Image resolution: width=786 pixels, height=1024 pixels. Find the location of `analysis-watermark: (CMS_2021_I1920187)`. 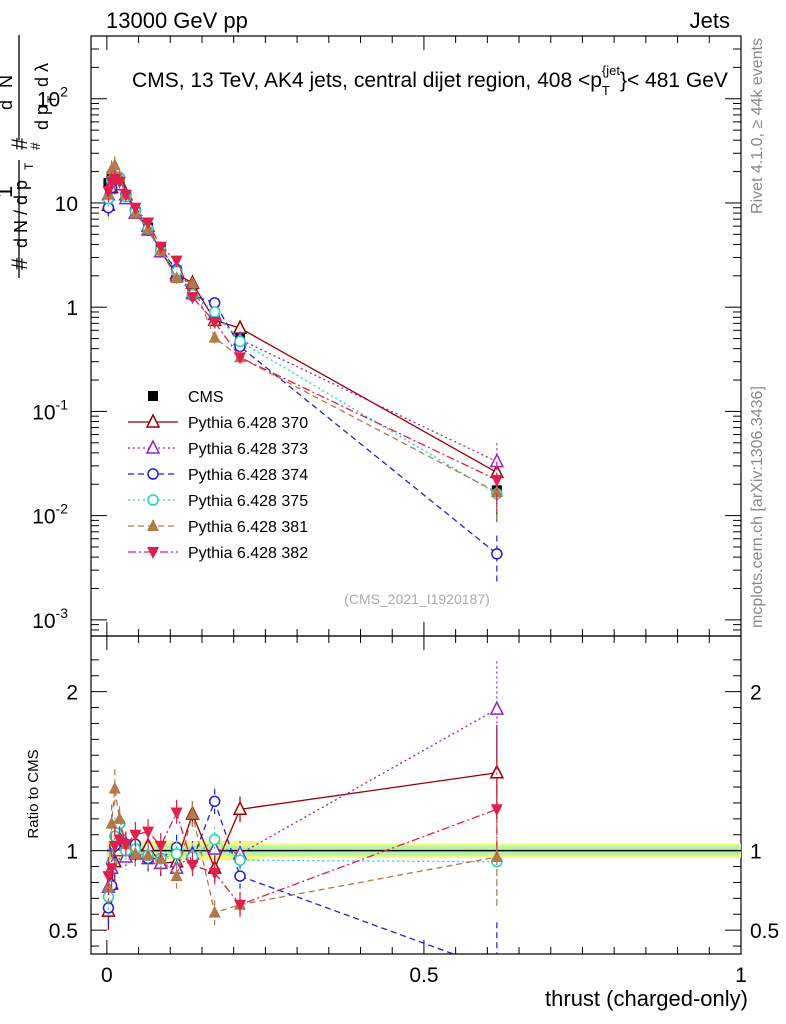

analysis-watermark: (CMS_2021_I1920187) is located at coordinates (417, 599).